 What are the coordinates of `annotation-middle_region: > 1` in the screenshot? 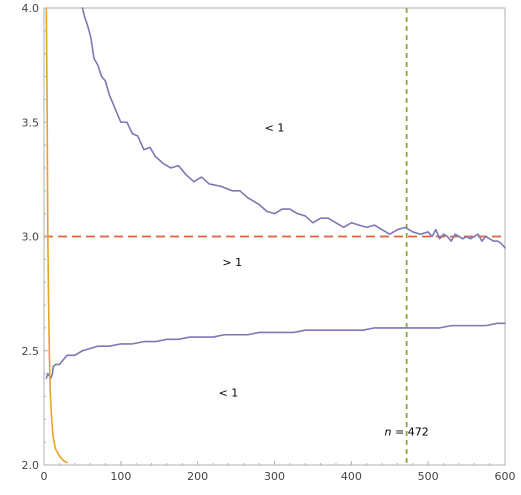 It's located at (232, 262).